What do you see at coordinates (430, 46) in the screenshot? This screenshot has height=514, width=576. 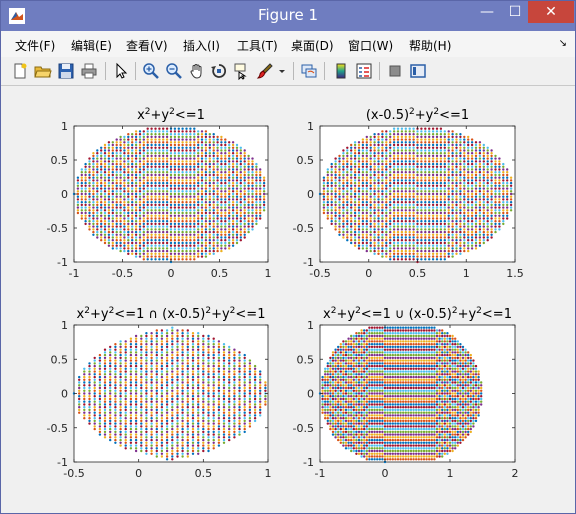 I see `menu-help: 帮助(H)` at bounding box center [430, 46].